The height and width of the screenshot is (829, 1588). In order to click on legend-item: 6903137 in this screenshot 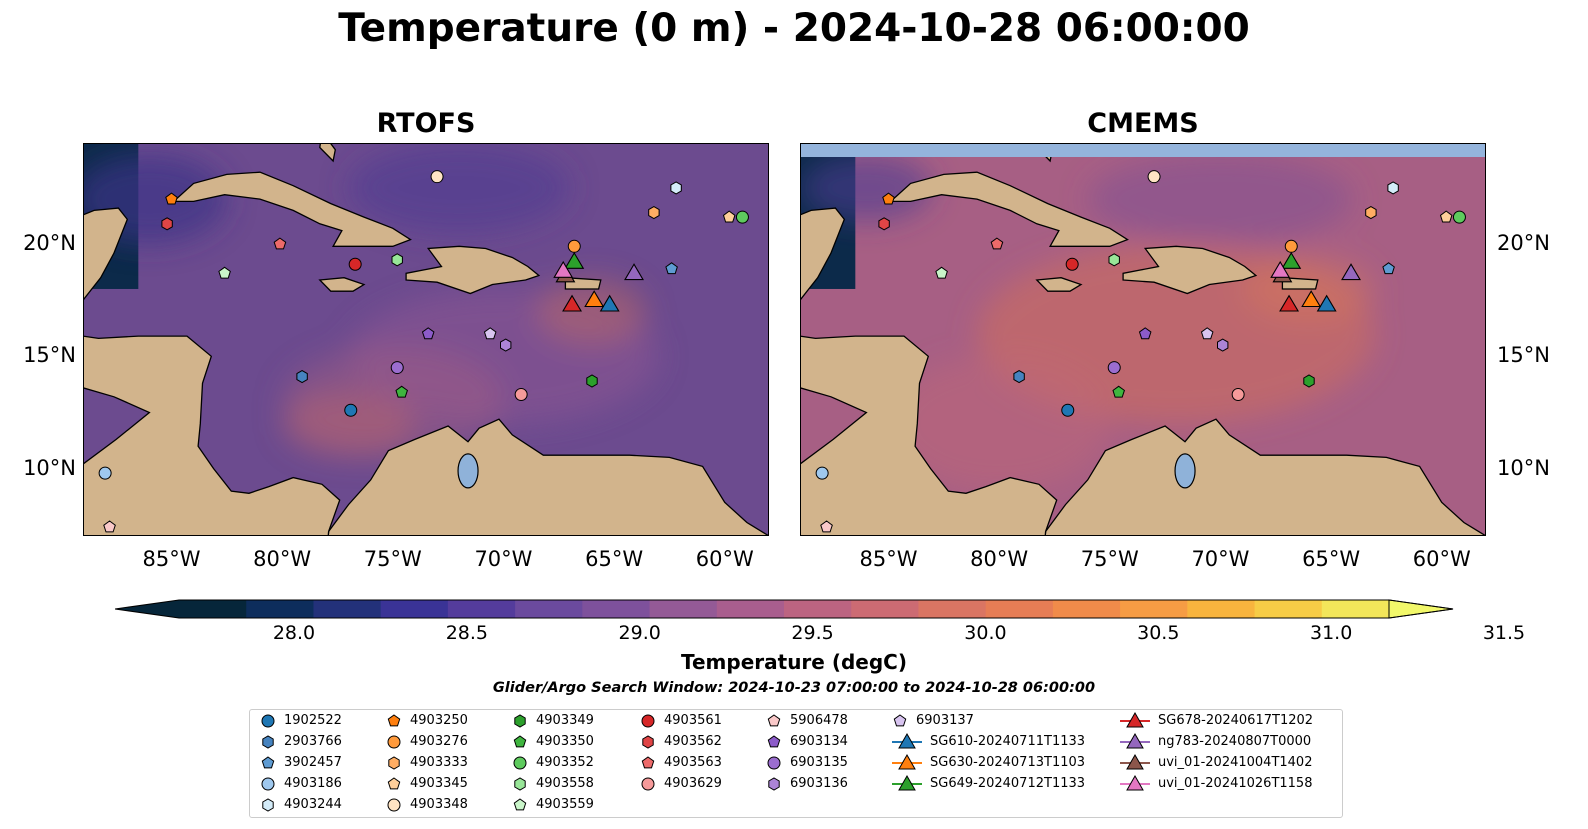, I will do `click(933, 720)`.